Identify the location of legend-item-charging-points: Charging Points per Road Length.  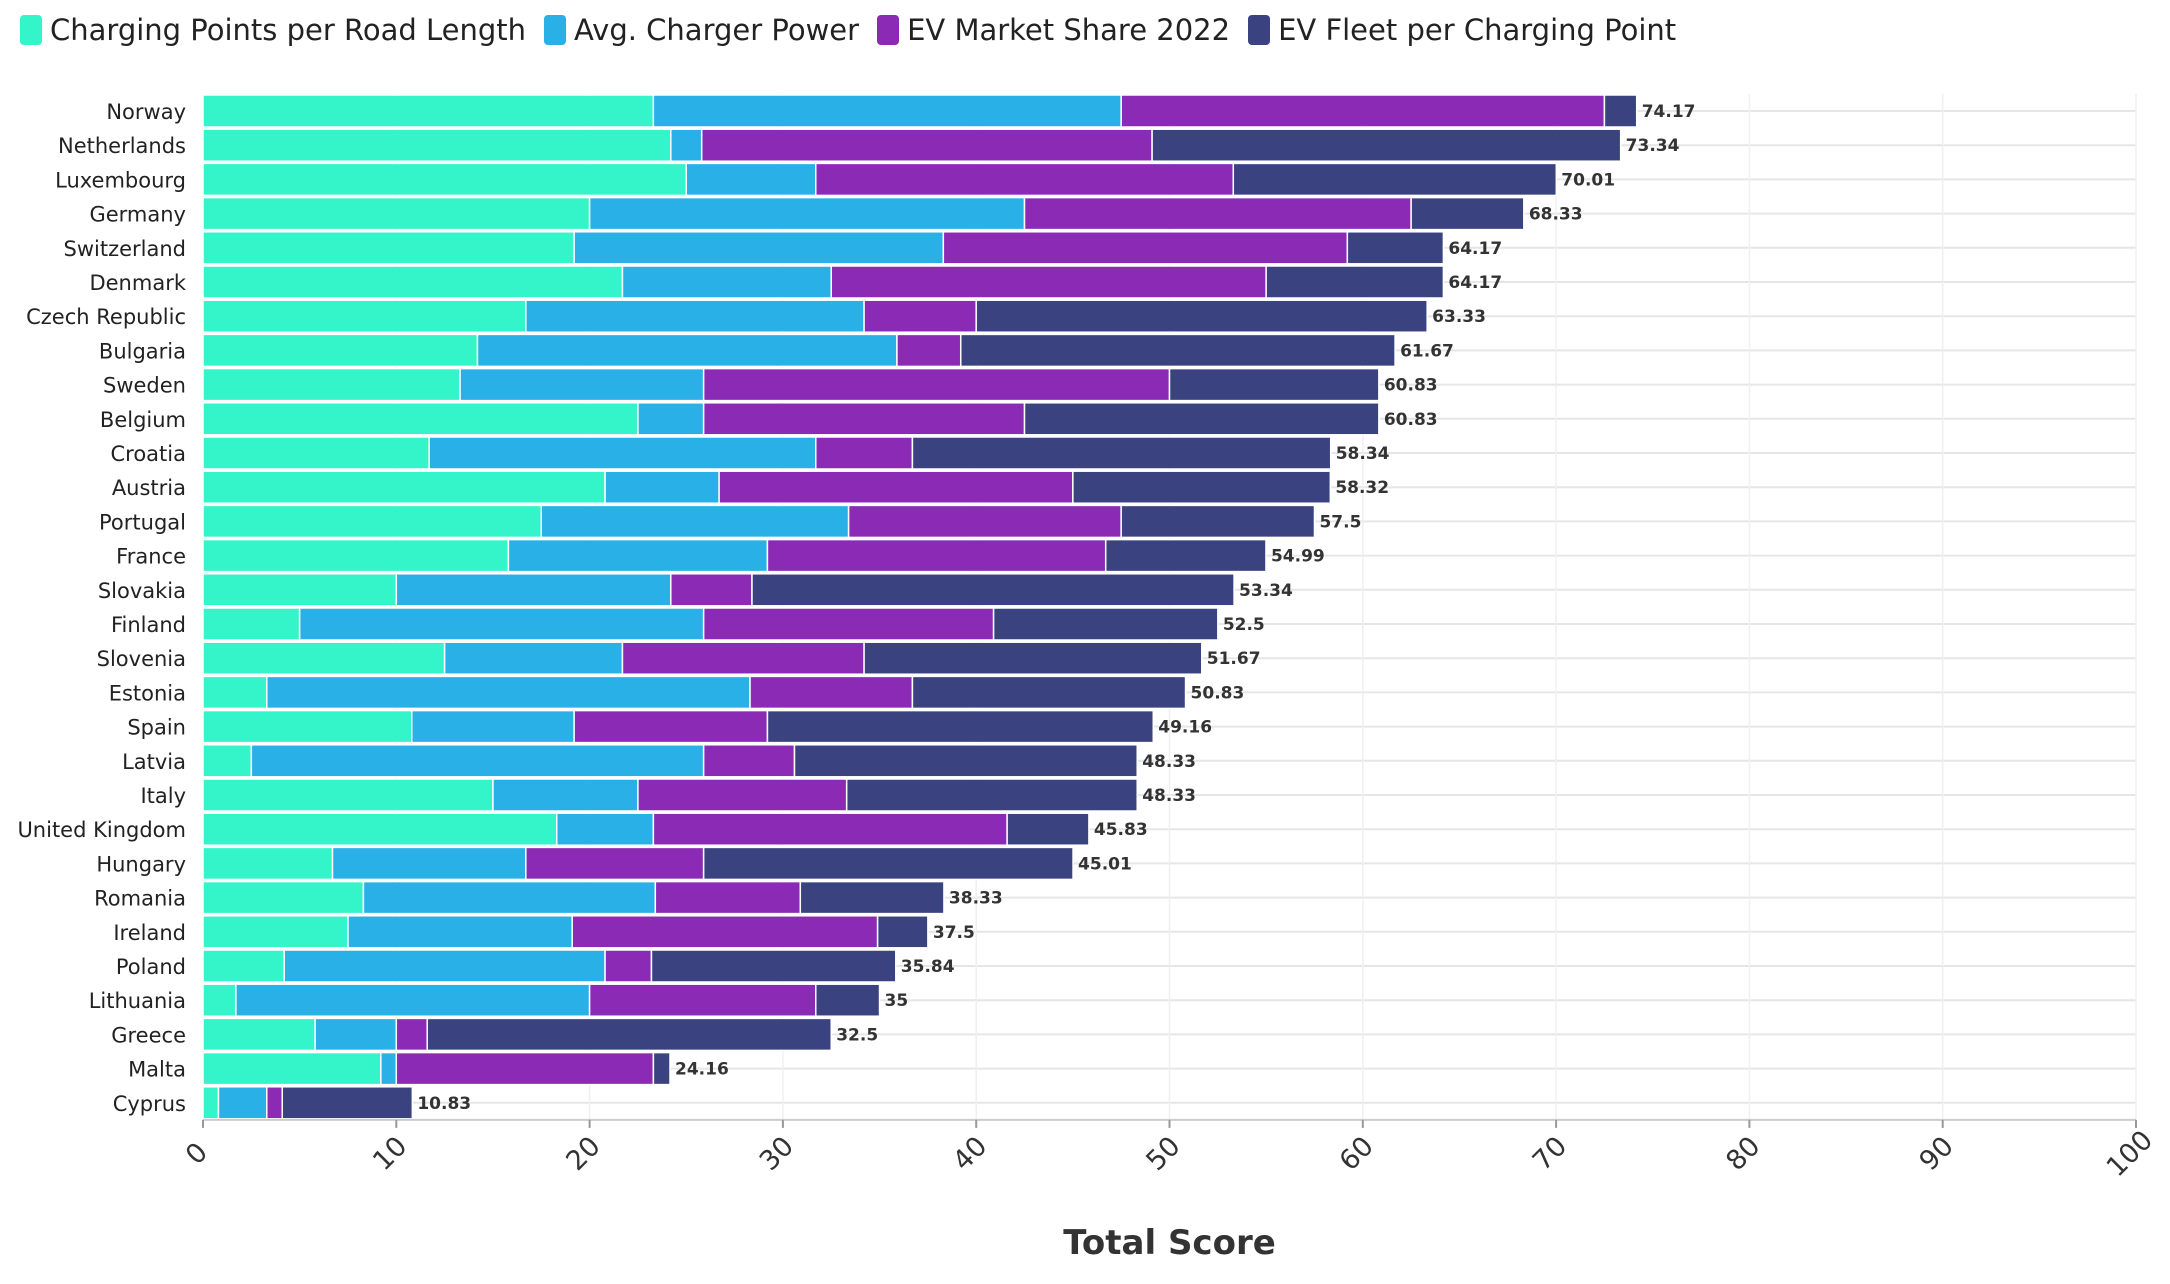
(273, 30).